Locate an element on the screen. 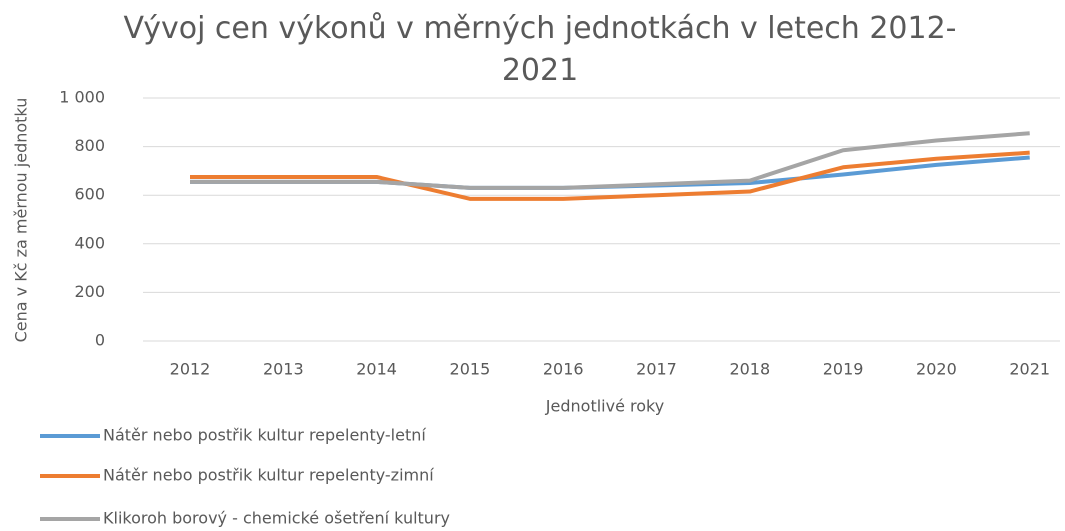 Image resolution: width=1065 pixels, height=531 pixels. x-tick-label: 2019 is located at coordinates (843, 369).